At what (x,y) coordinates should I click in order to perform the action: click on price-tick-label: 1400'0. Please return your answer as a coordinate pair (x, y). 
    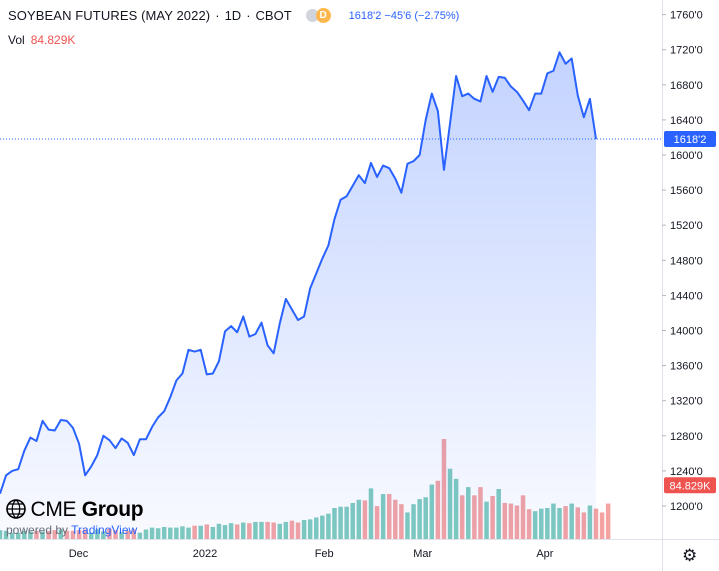
    Looking at the image, I should click on (686, 332).